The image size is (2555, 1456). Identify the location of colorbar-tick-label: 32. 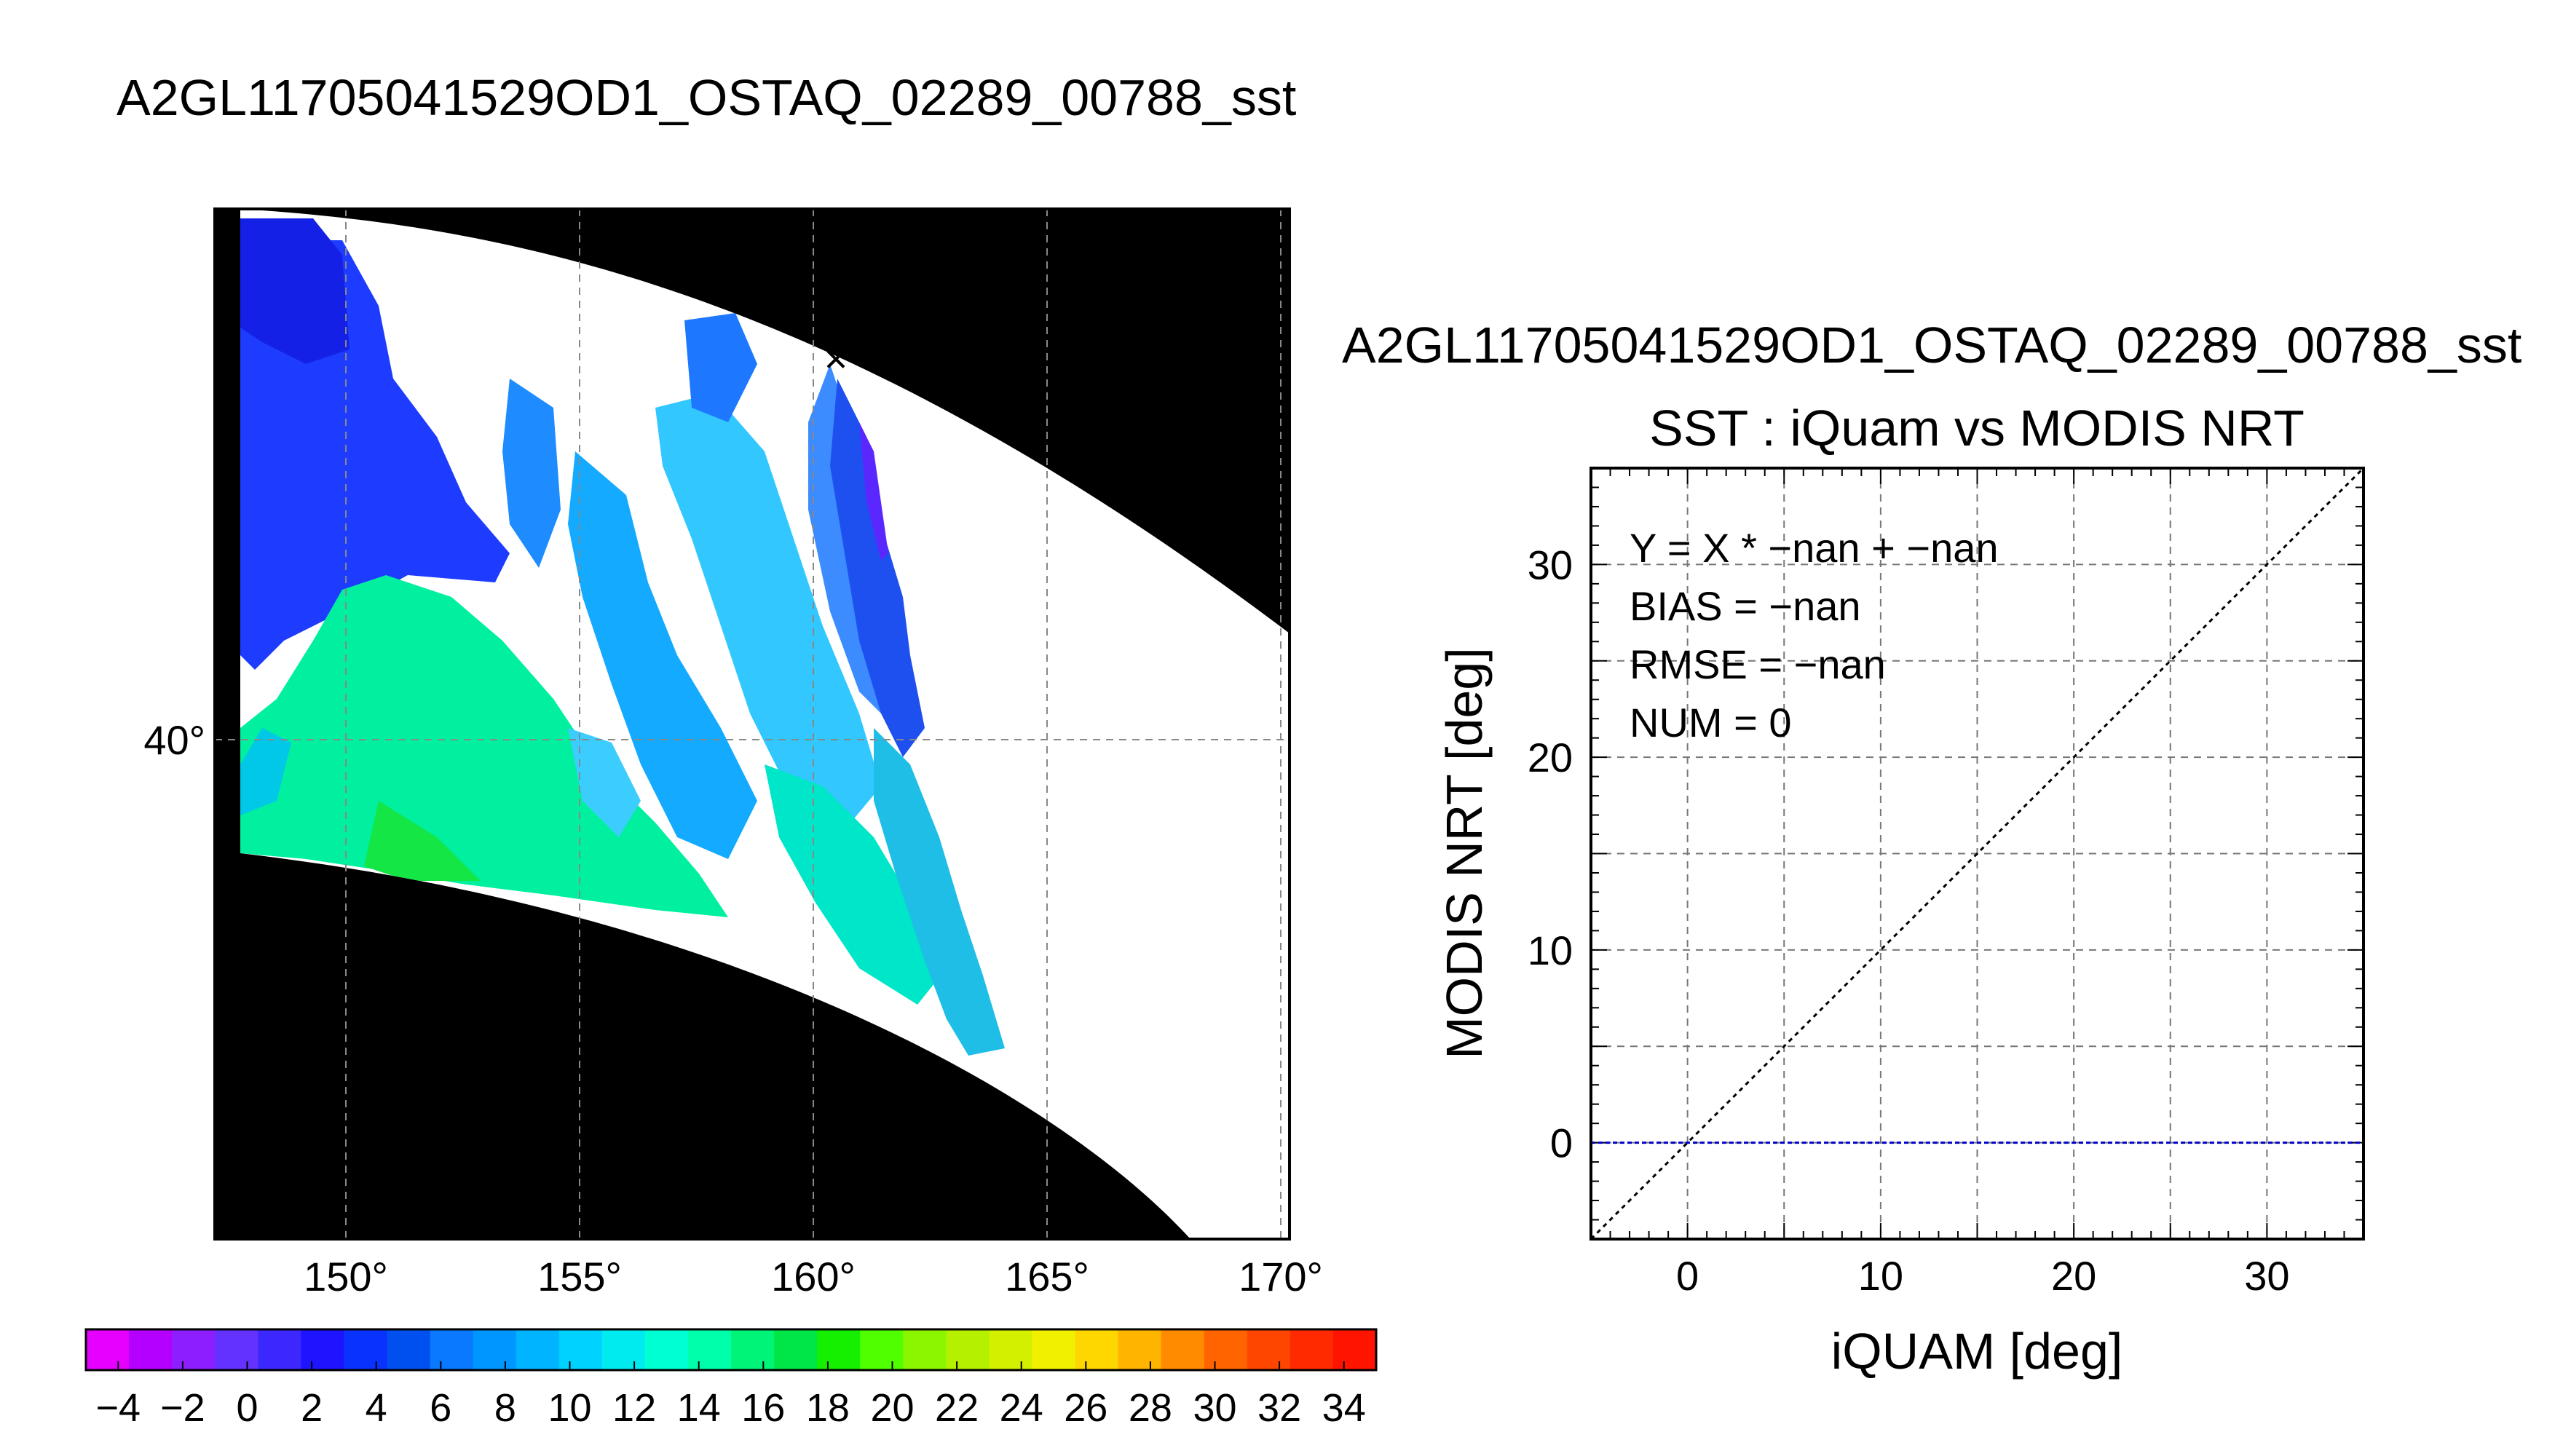
(1279, 1408).